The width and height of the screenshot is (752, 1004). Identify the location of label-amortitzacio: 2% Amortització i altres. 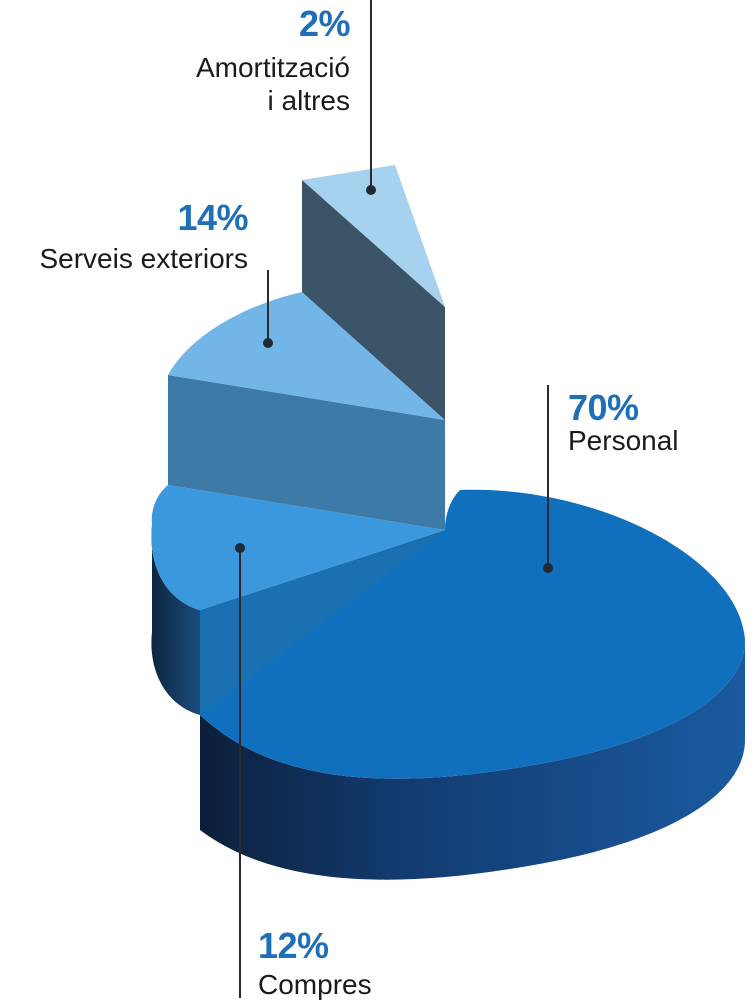
(273, 59).